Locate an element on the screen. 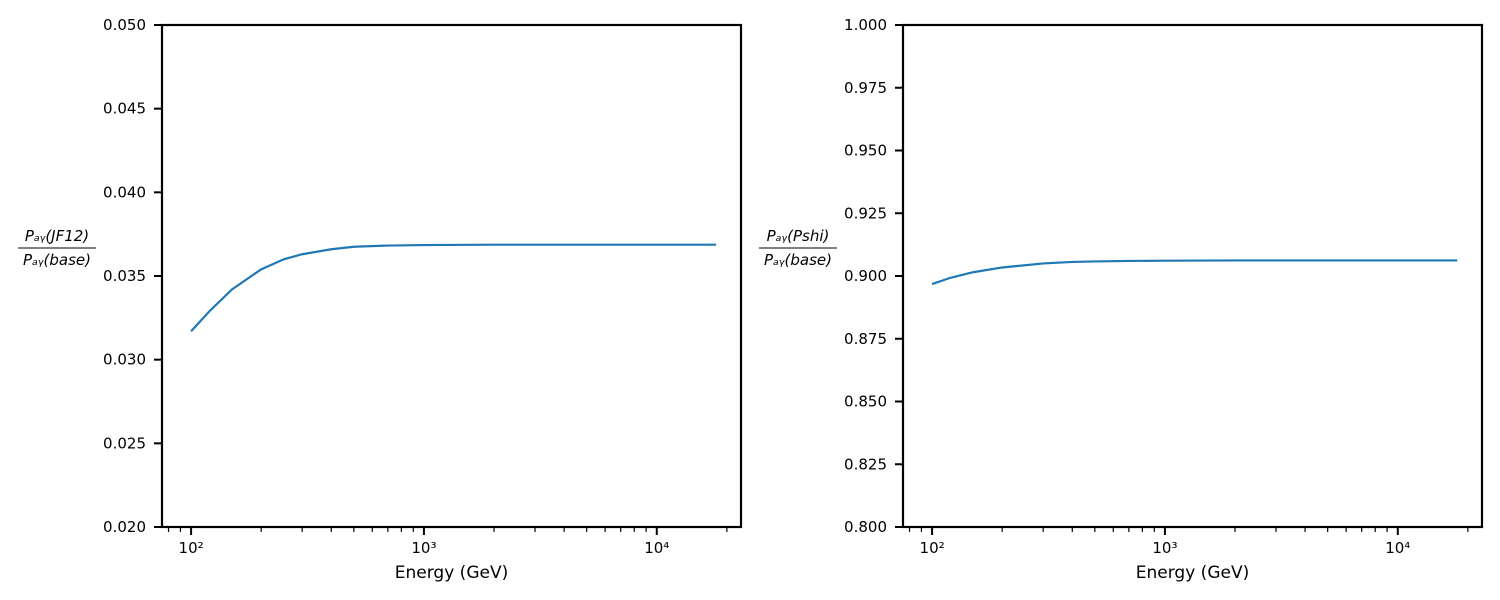 Image resolution: width=1500 pixels, height=600 pixels. y-axis-label: Pₐᵧ(Pshi) Pₐᵧ(base) is located at coordinates (798, 248).